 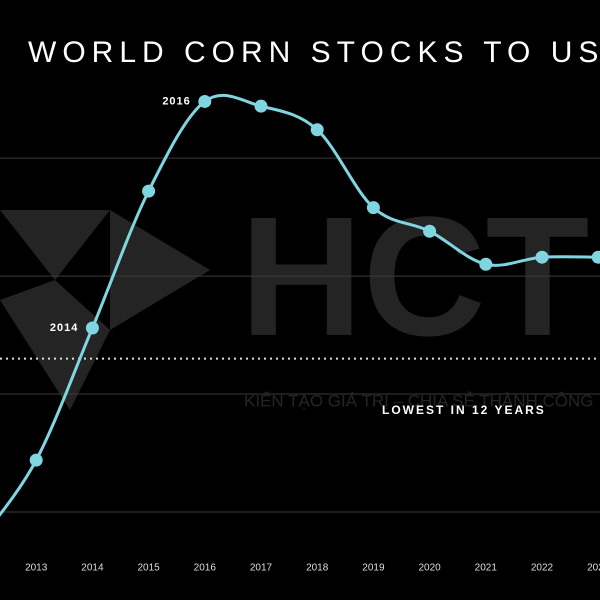 What do you see at coordinates (314, 52) in the screenshot?
I see `chart-title: WORLD CORN STOCKS TO USE` at bounding box center [314, 52].